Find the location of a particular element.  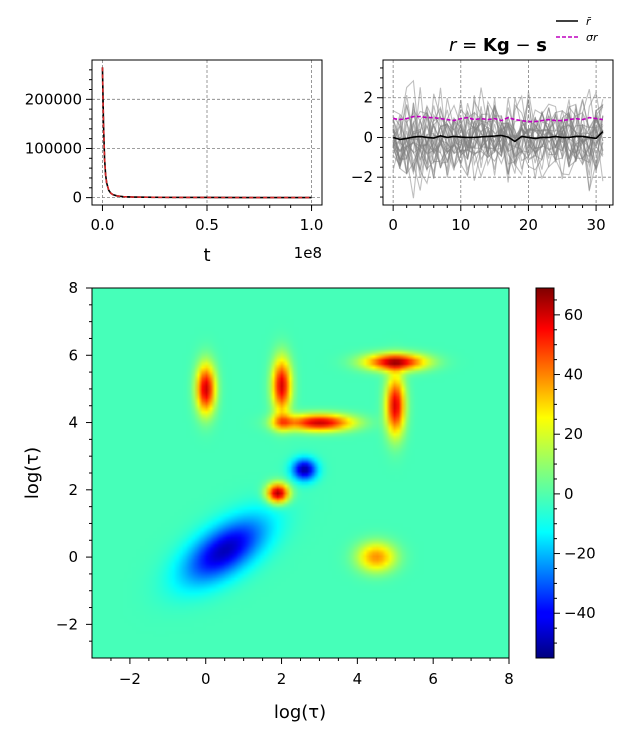

cb-tick-label: −40 is located at coordinates (580, 613).